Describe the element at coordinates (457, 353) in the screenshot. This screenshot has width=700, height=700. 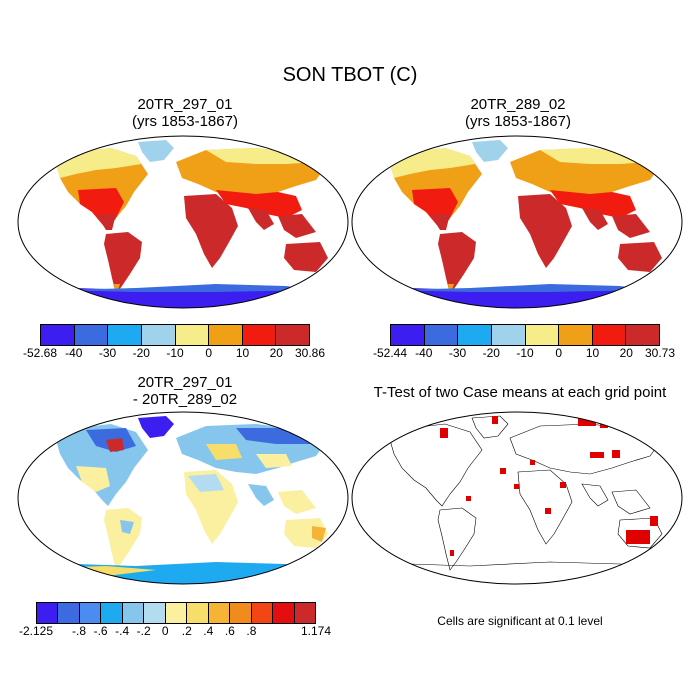
I see `colorbar2-label-2: -30` at that location.